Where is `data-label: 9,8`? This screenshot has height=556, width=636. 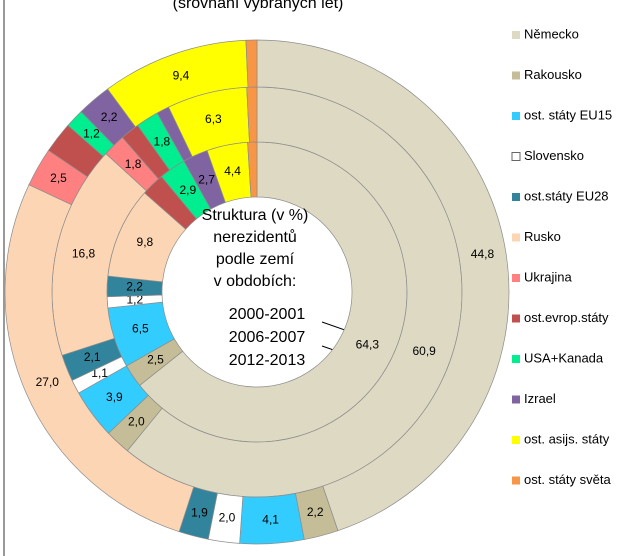
data-label: 9,8 is located at coordinates (145, 242).